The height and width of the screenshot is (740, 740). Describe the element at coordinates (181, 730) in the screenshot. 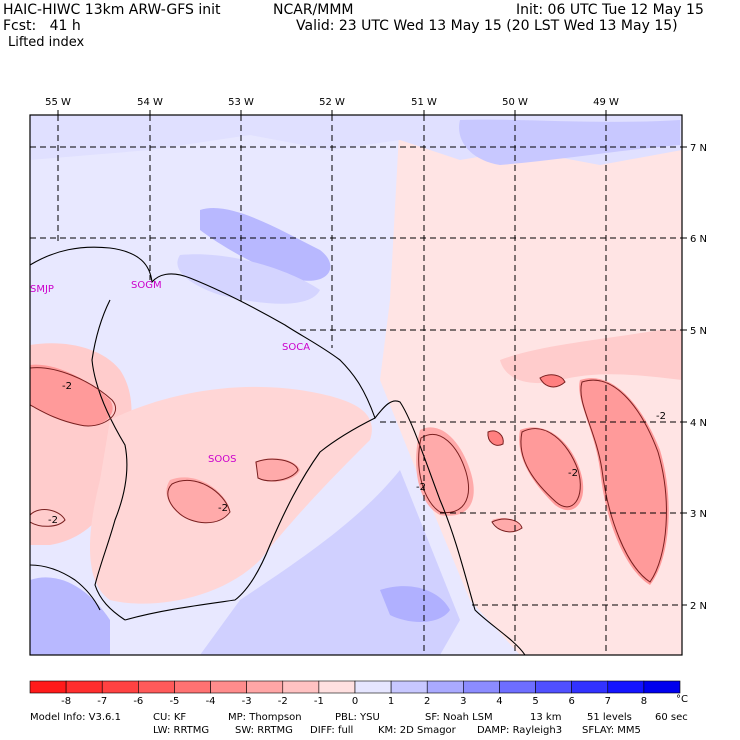

I see `footer-lw: LW: RRTMG` at that location.